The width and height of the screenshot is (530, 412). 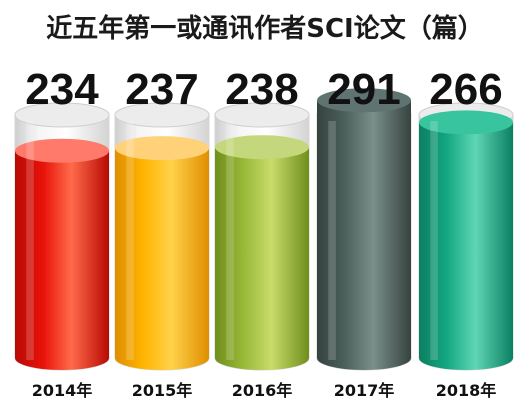 What do you see at coordinates (364, 390) in the screenshot?
I see `x-tick-label: 2017年` at bounding box center [364, 390].